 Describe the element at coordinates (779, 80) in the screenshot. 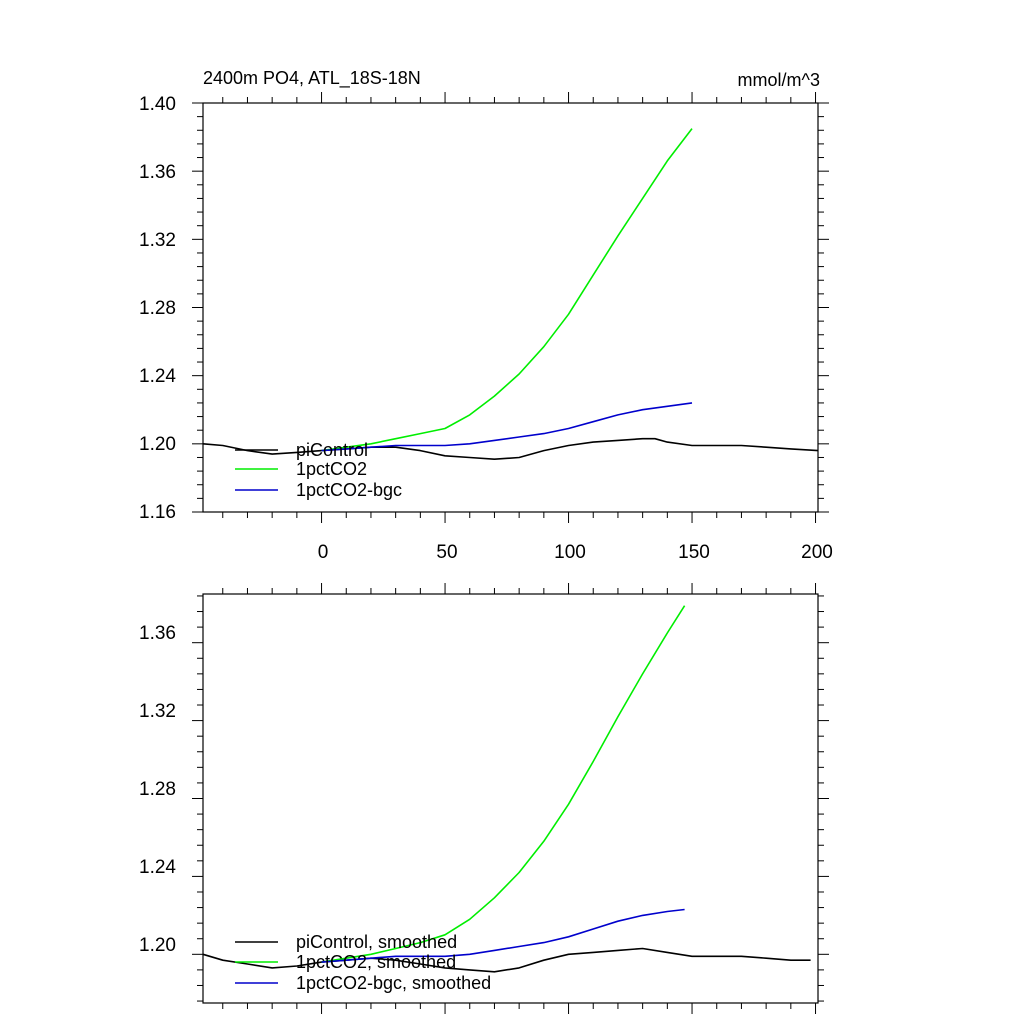

I see `top-units: mmol/m^3` at that location.